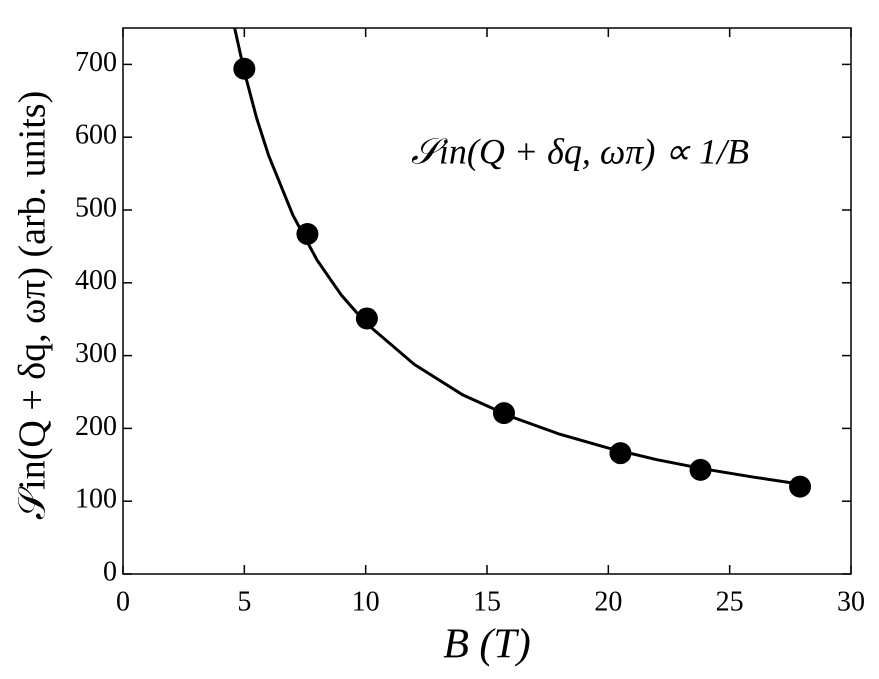  Describe the element at coordinates (110, 571) in the screenshot. I see `y-tick-label: 0` at that location.